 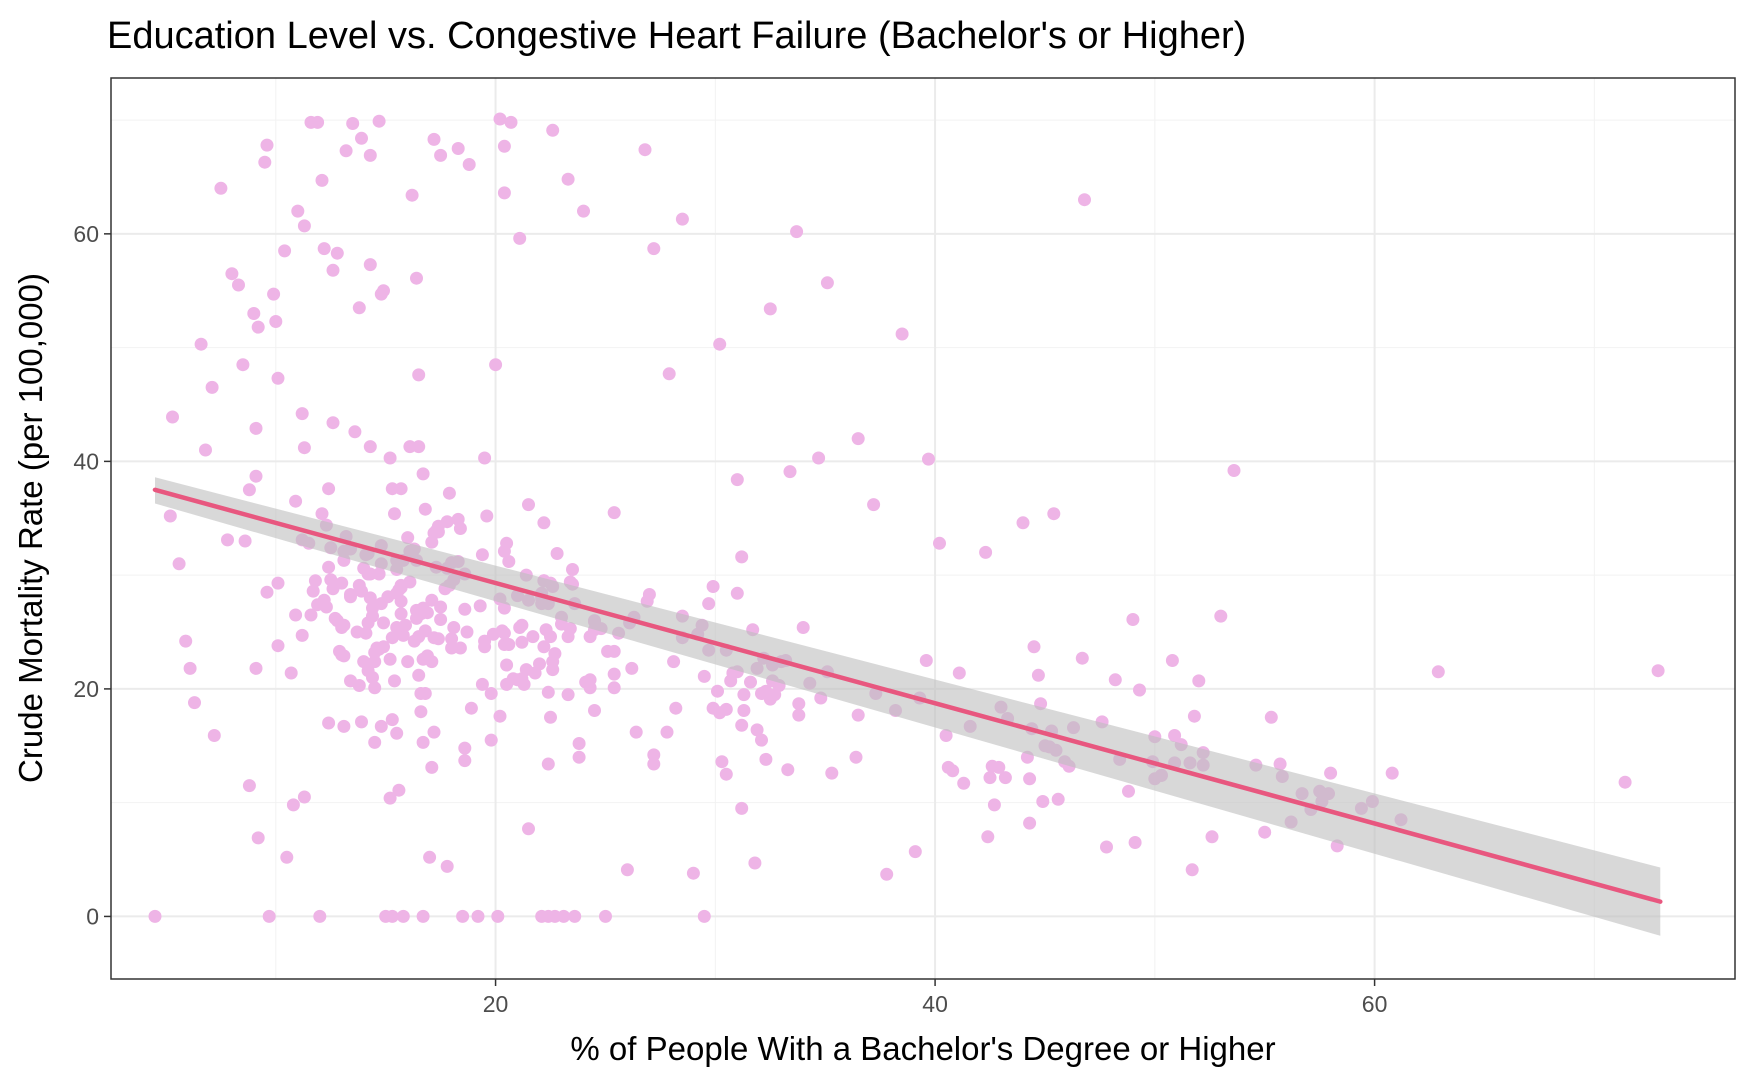 What do you see at coordinates (935, 1004) in the screenshot?
I see `x-tick-label: 40` at bounding box center [935, 1004].